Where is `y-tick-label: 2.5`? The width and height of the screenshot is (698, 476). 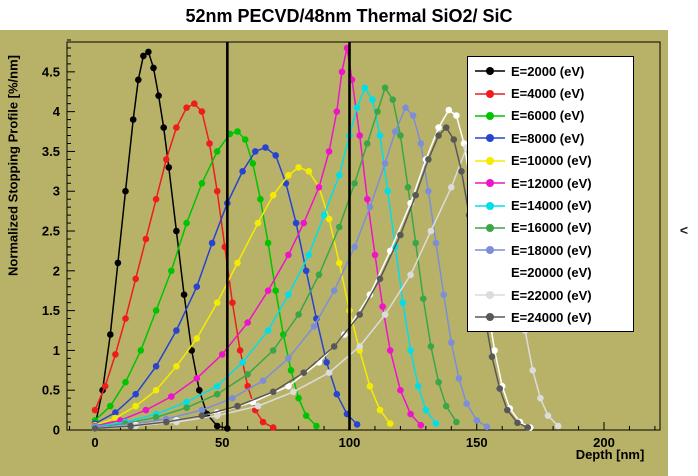
y-tick-label: 2.5 is located at coordinates (51, 231).